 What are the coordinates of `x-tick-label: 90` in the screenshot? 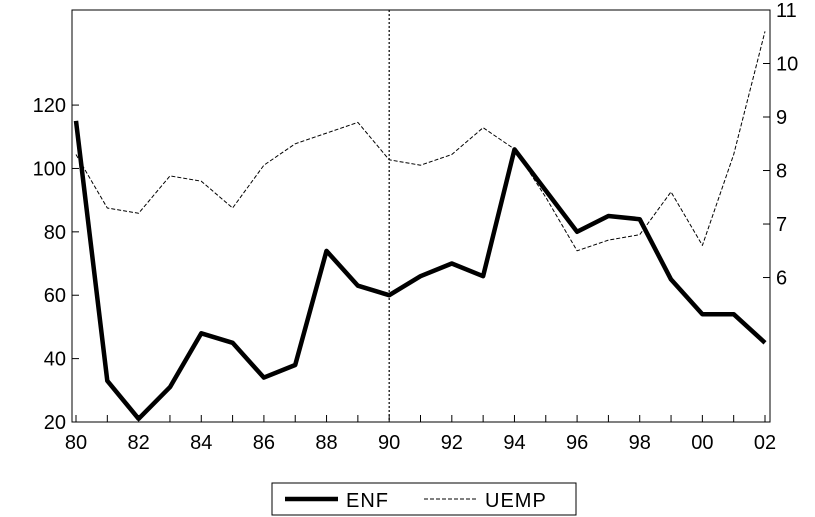 It's located at (389, 443).